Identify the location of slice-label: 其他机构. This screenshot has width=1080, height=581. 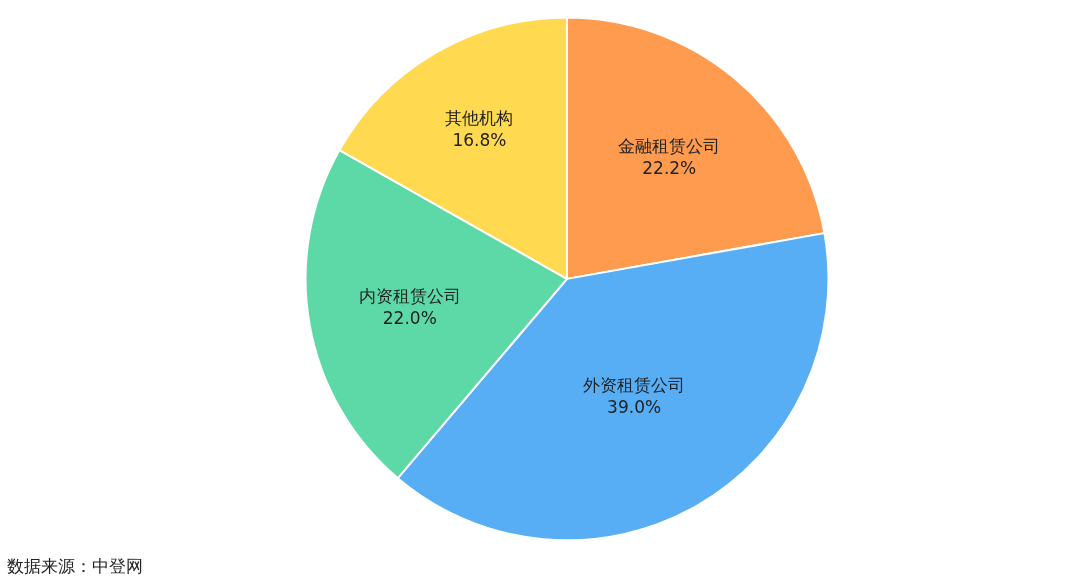
(479, 117).